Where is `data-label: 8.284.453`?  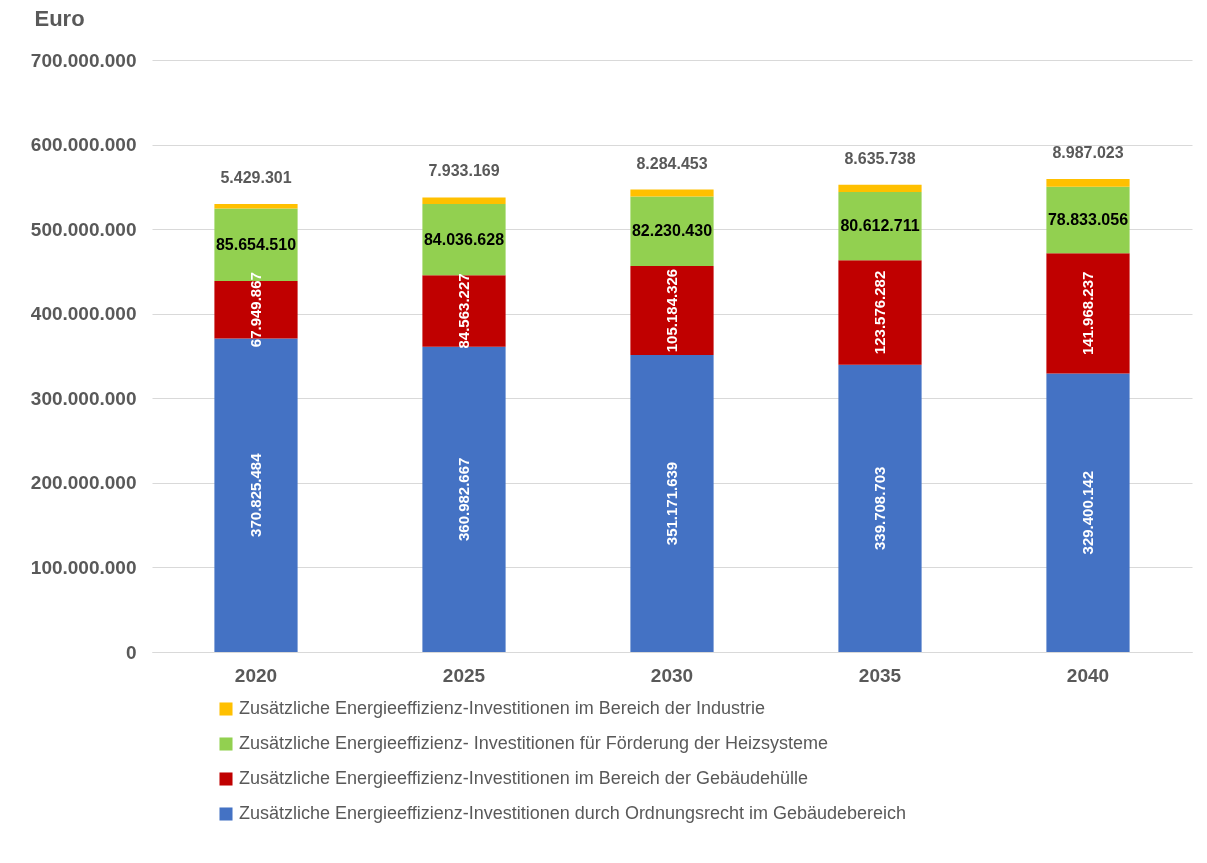 data-label: 8.284.453 is located at coordinates (672, 163).